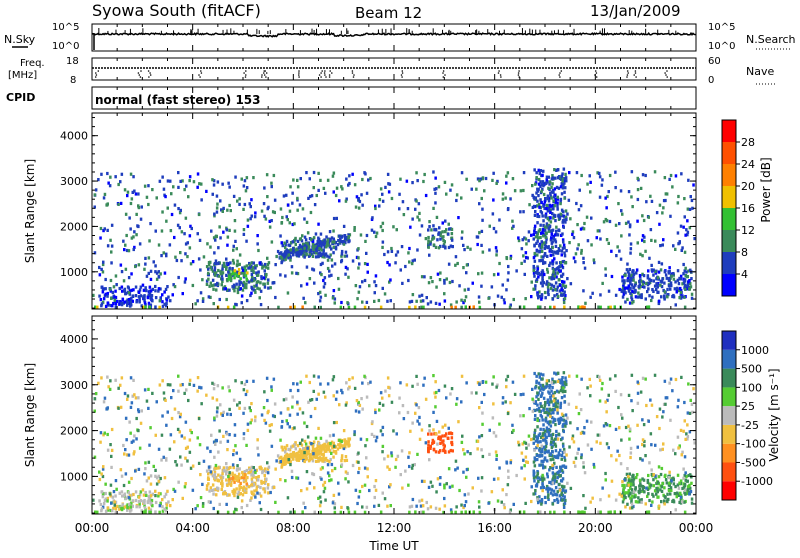  Describe the element at coordinates (74, 272) in the screenshot. I see `ytick-label: 1000` at that location.